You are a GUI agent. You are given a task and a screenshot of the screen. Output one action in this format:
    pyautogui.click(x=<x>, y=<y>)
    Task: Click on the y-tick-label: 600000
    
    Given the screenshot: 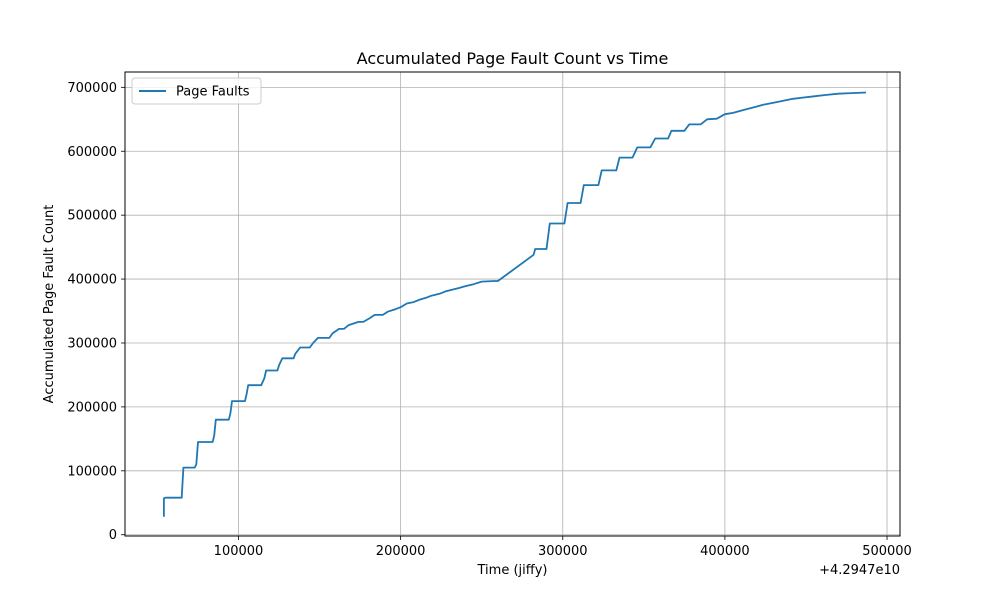 What is the action you would take?
    pyautogui.click(x=92, y=152)
    